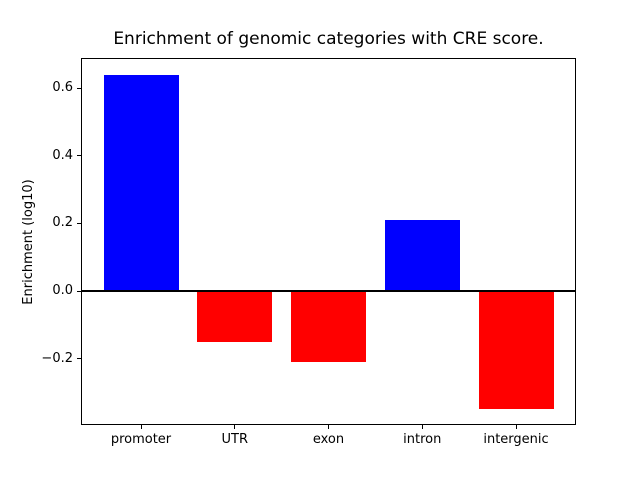  Describe the element at coordinates (28, 242) in the screenshot. I see `y-axis-label: Enrichment (log10)` at that location.